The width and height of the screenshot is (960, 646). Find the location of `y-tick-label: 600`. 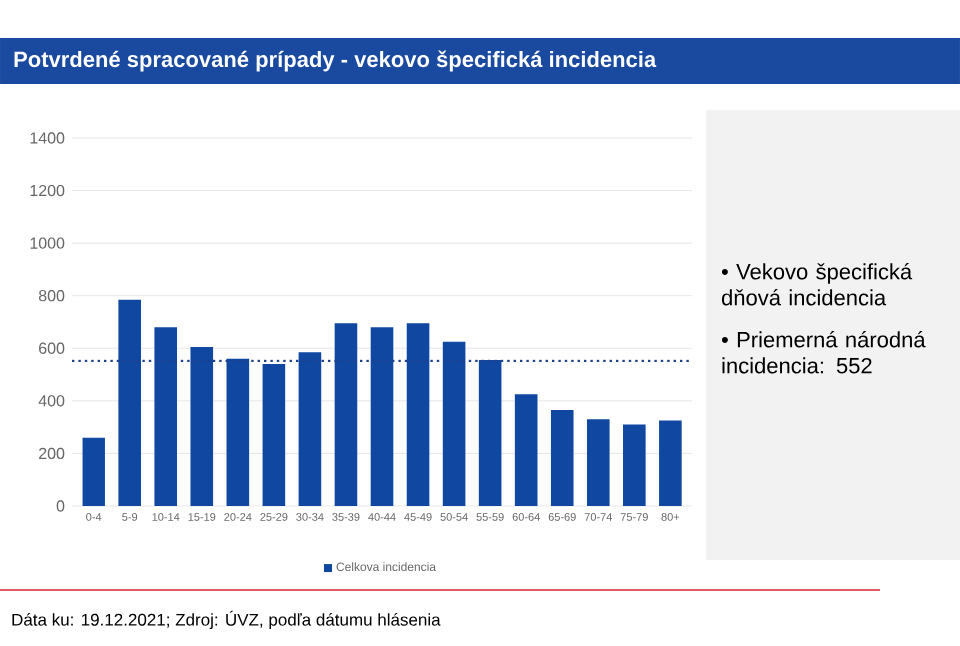

y-tick-label: 600 is located at coordinates (52, 348).